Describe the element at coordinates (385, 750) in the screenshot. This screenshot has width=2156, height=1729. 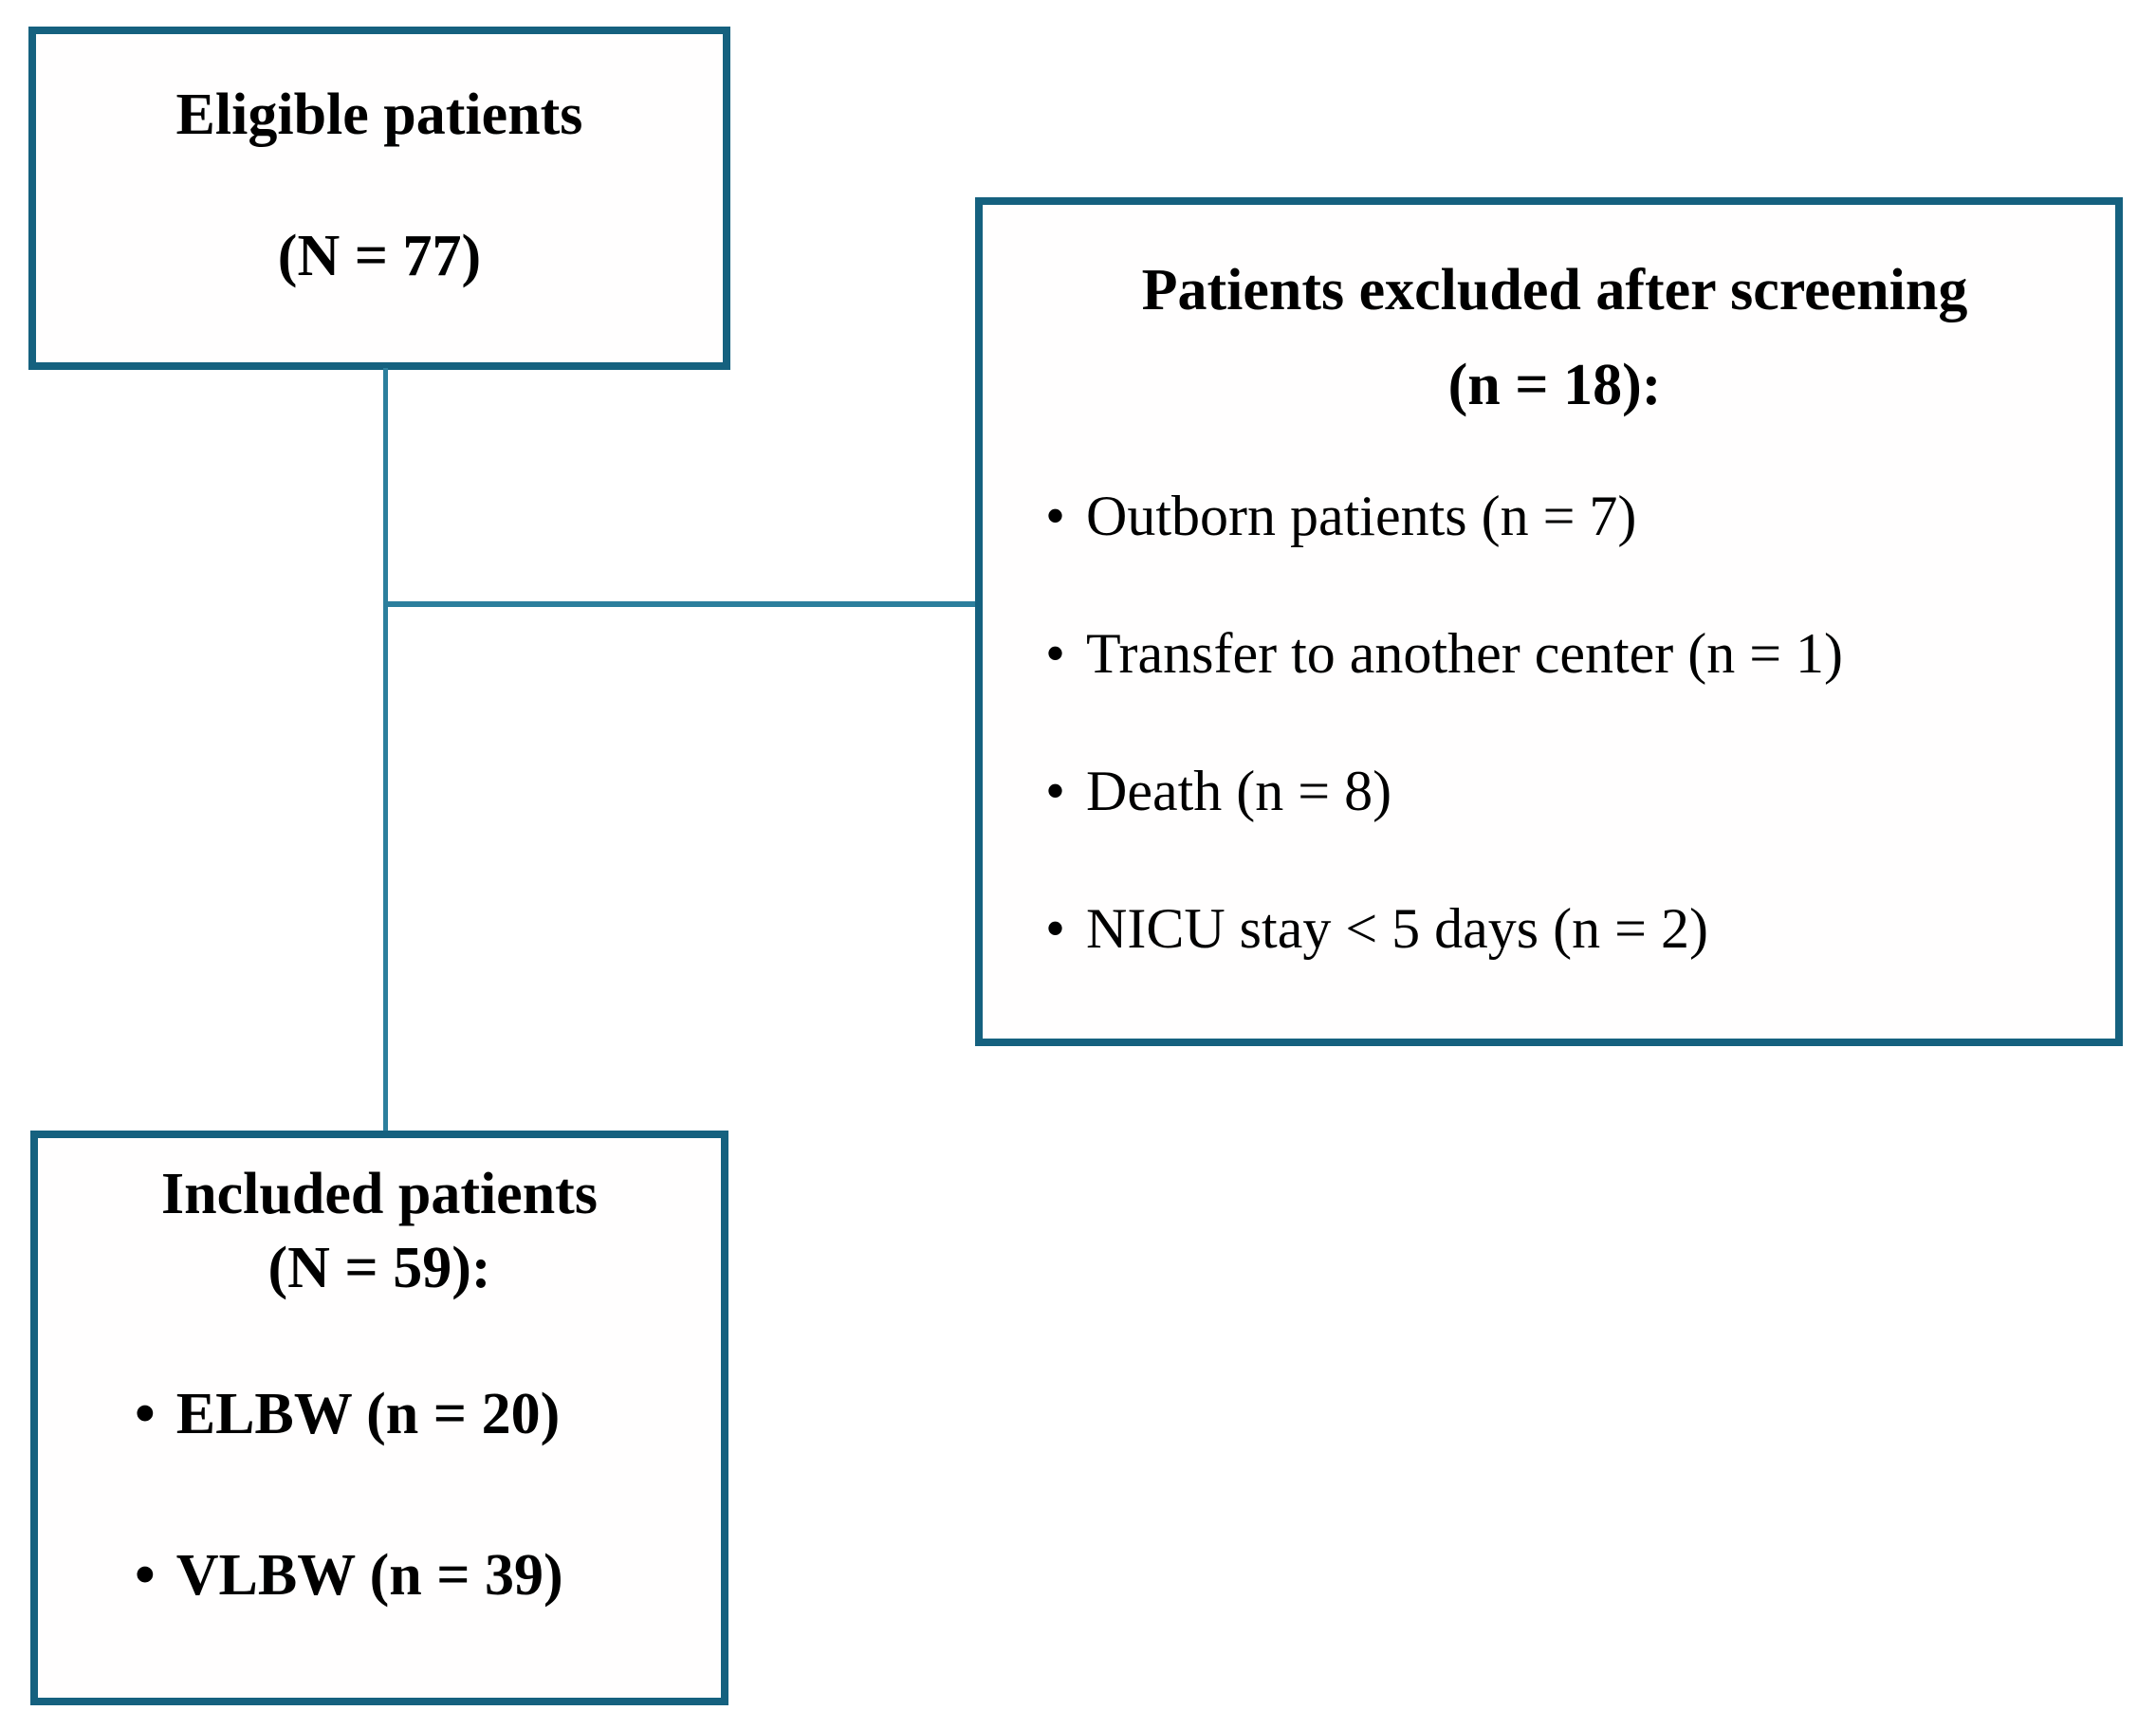
I see `connector-vertical-line` at that location.